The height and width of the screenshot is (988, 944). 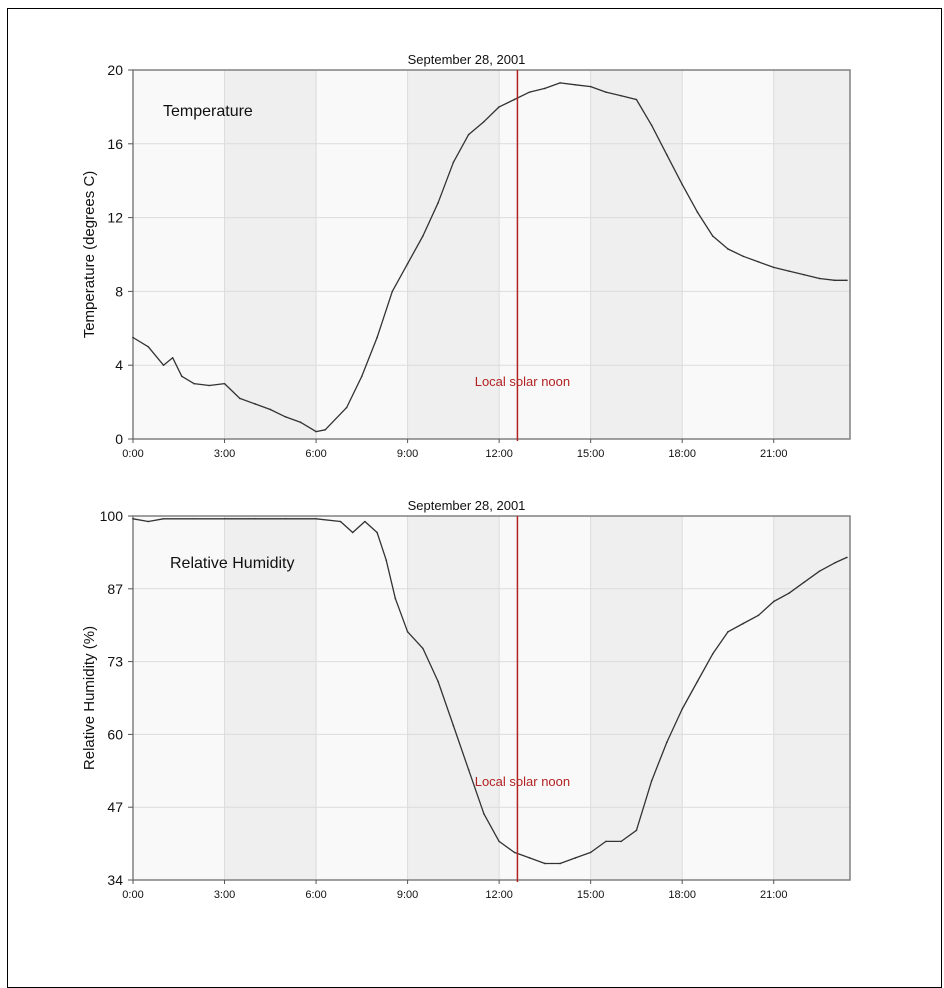 I want to click on y-tick-label: 16, so click(x=115, y=144).